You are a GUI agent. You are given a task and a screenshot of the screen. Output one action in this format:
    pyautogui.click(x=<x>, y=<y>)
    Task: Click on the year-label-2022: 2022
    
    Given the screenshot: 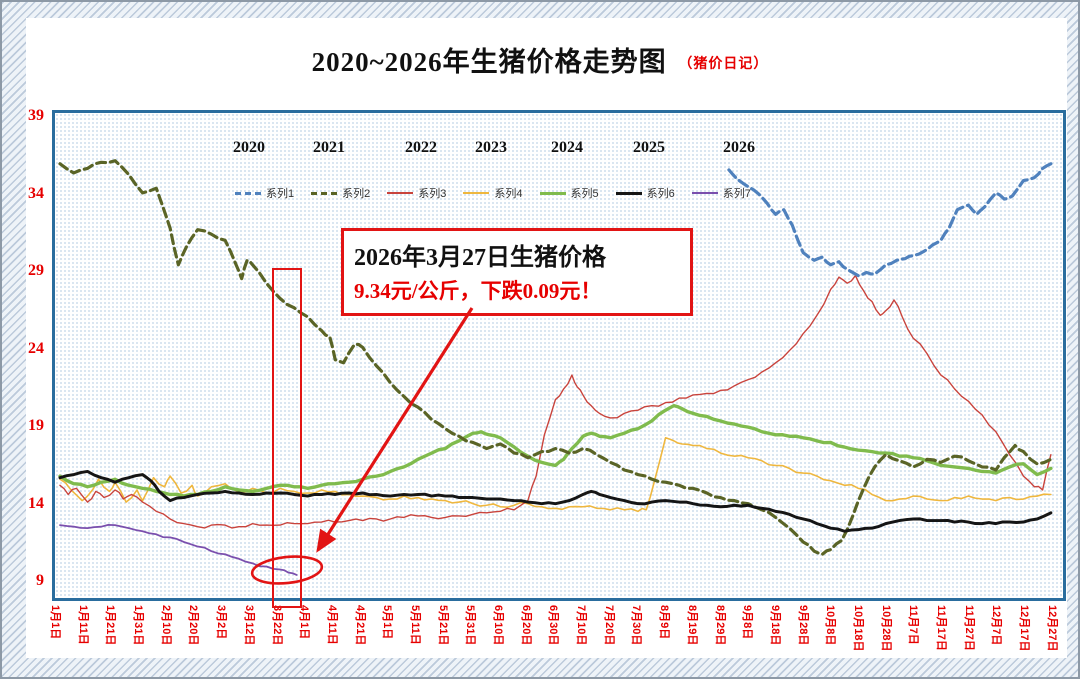 What is the action you would take?
    pyautogui.click(x=421, y=147)
    